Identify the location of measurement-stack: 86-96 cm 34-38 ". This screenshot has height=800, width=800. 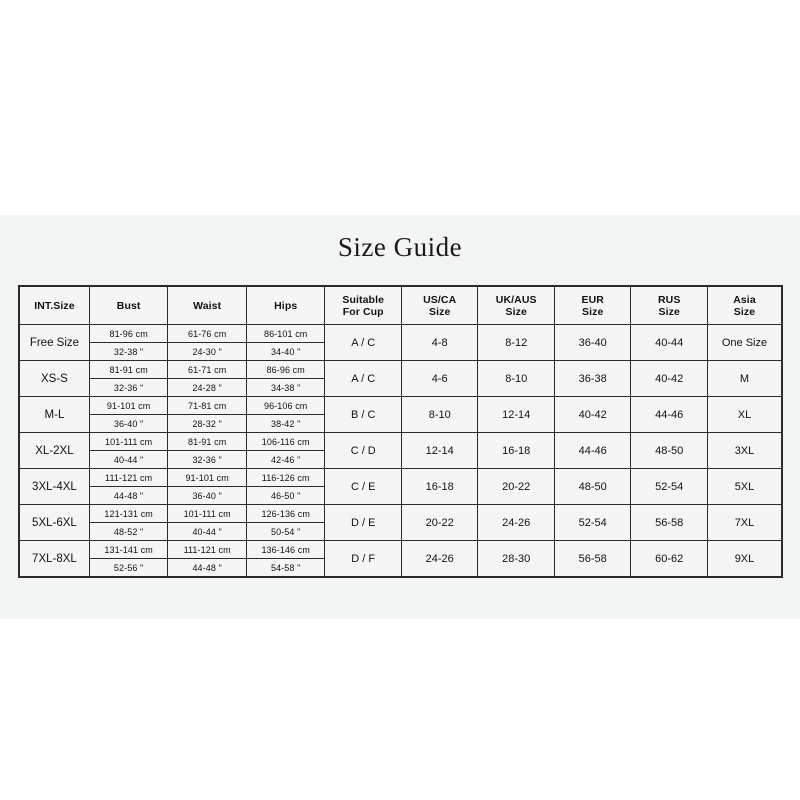
(285, 378).